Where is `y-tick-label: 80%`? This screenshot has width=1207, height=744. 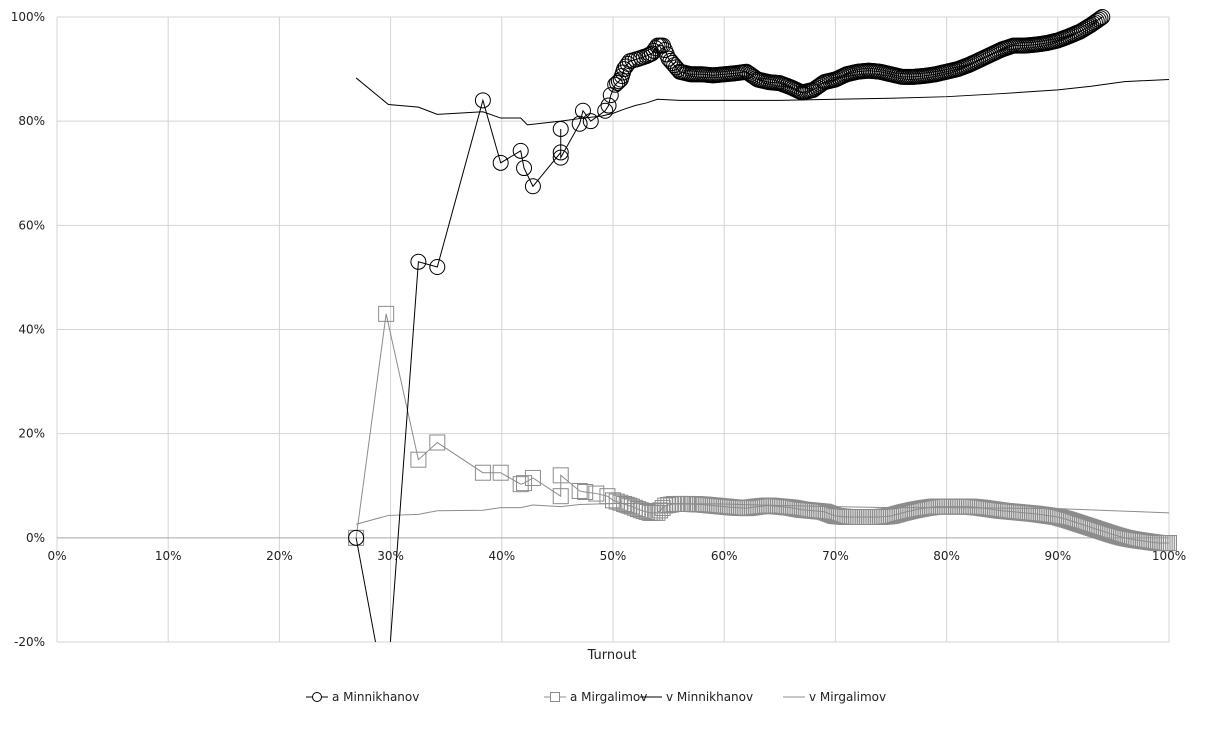
y-tick-label: 80% is located at coordinates (31, 121).